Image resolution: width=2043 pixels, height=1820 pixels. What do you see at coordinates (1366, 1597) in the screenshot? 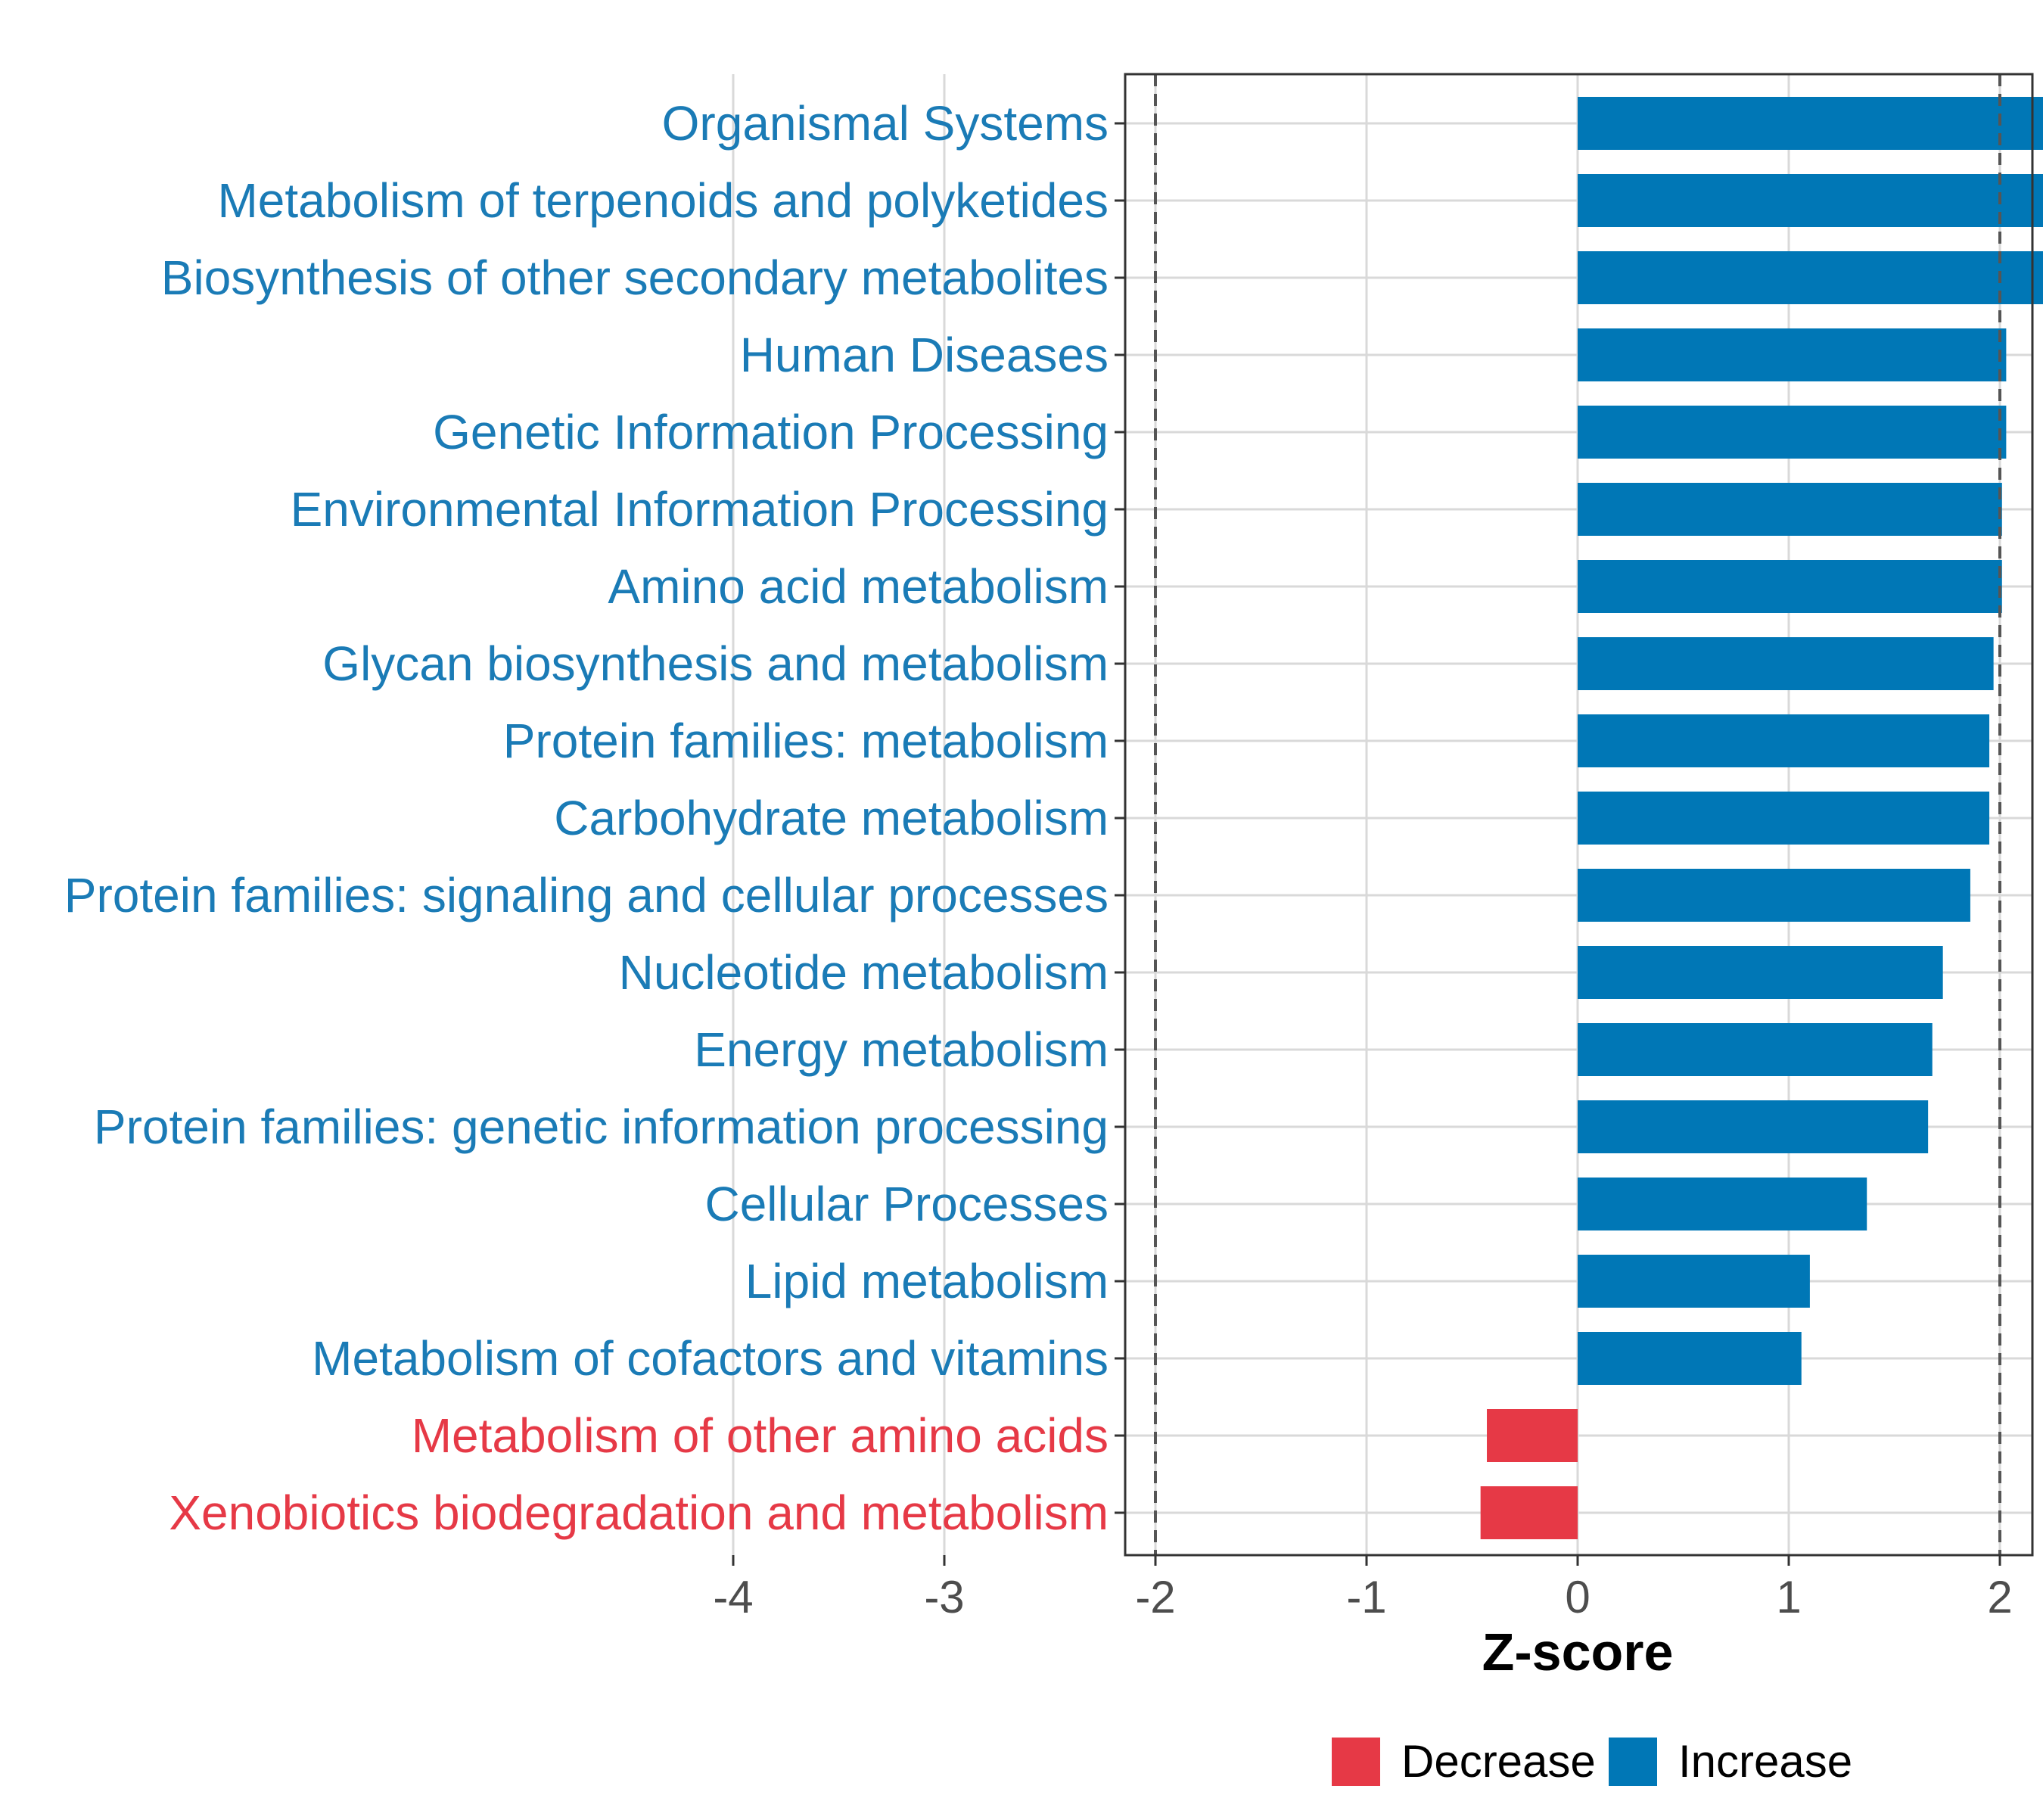
I see `x-tick-label: -1` at bounding box center [1366, 1597].